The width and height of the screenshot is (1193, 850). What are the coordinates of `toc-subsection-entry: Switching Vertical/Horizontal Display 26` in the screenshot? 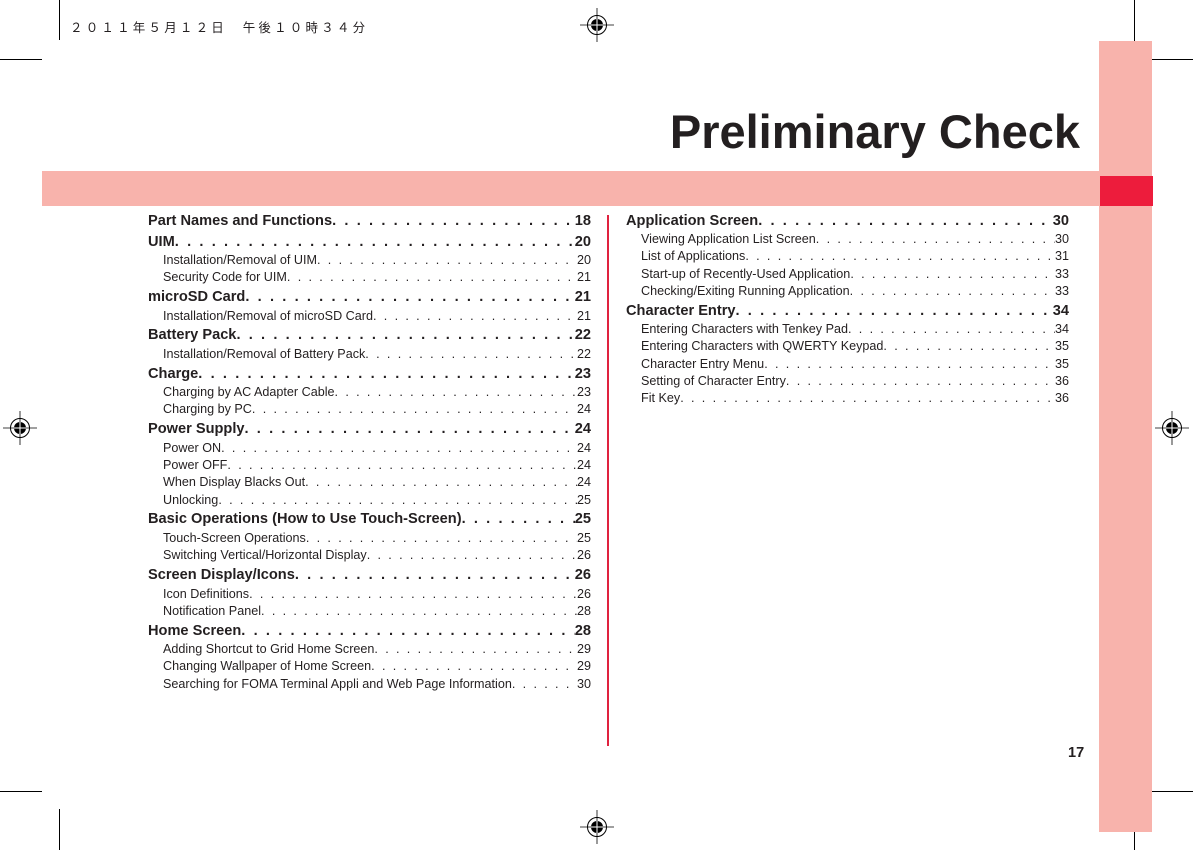 It's located at (369, 555).